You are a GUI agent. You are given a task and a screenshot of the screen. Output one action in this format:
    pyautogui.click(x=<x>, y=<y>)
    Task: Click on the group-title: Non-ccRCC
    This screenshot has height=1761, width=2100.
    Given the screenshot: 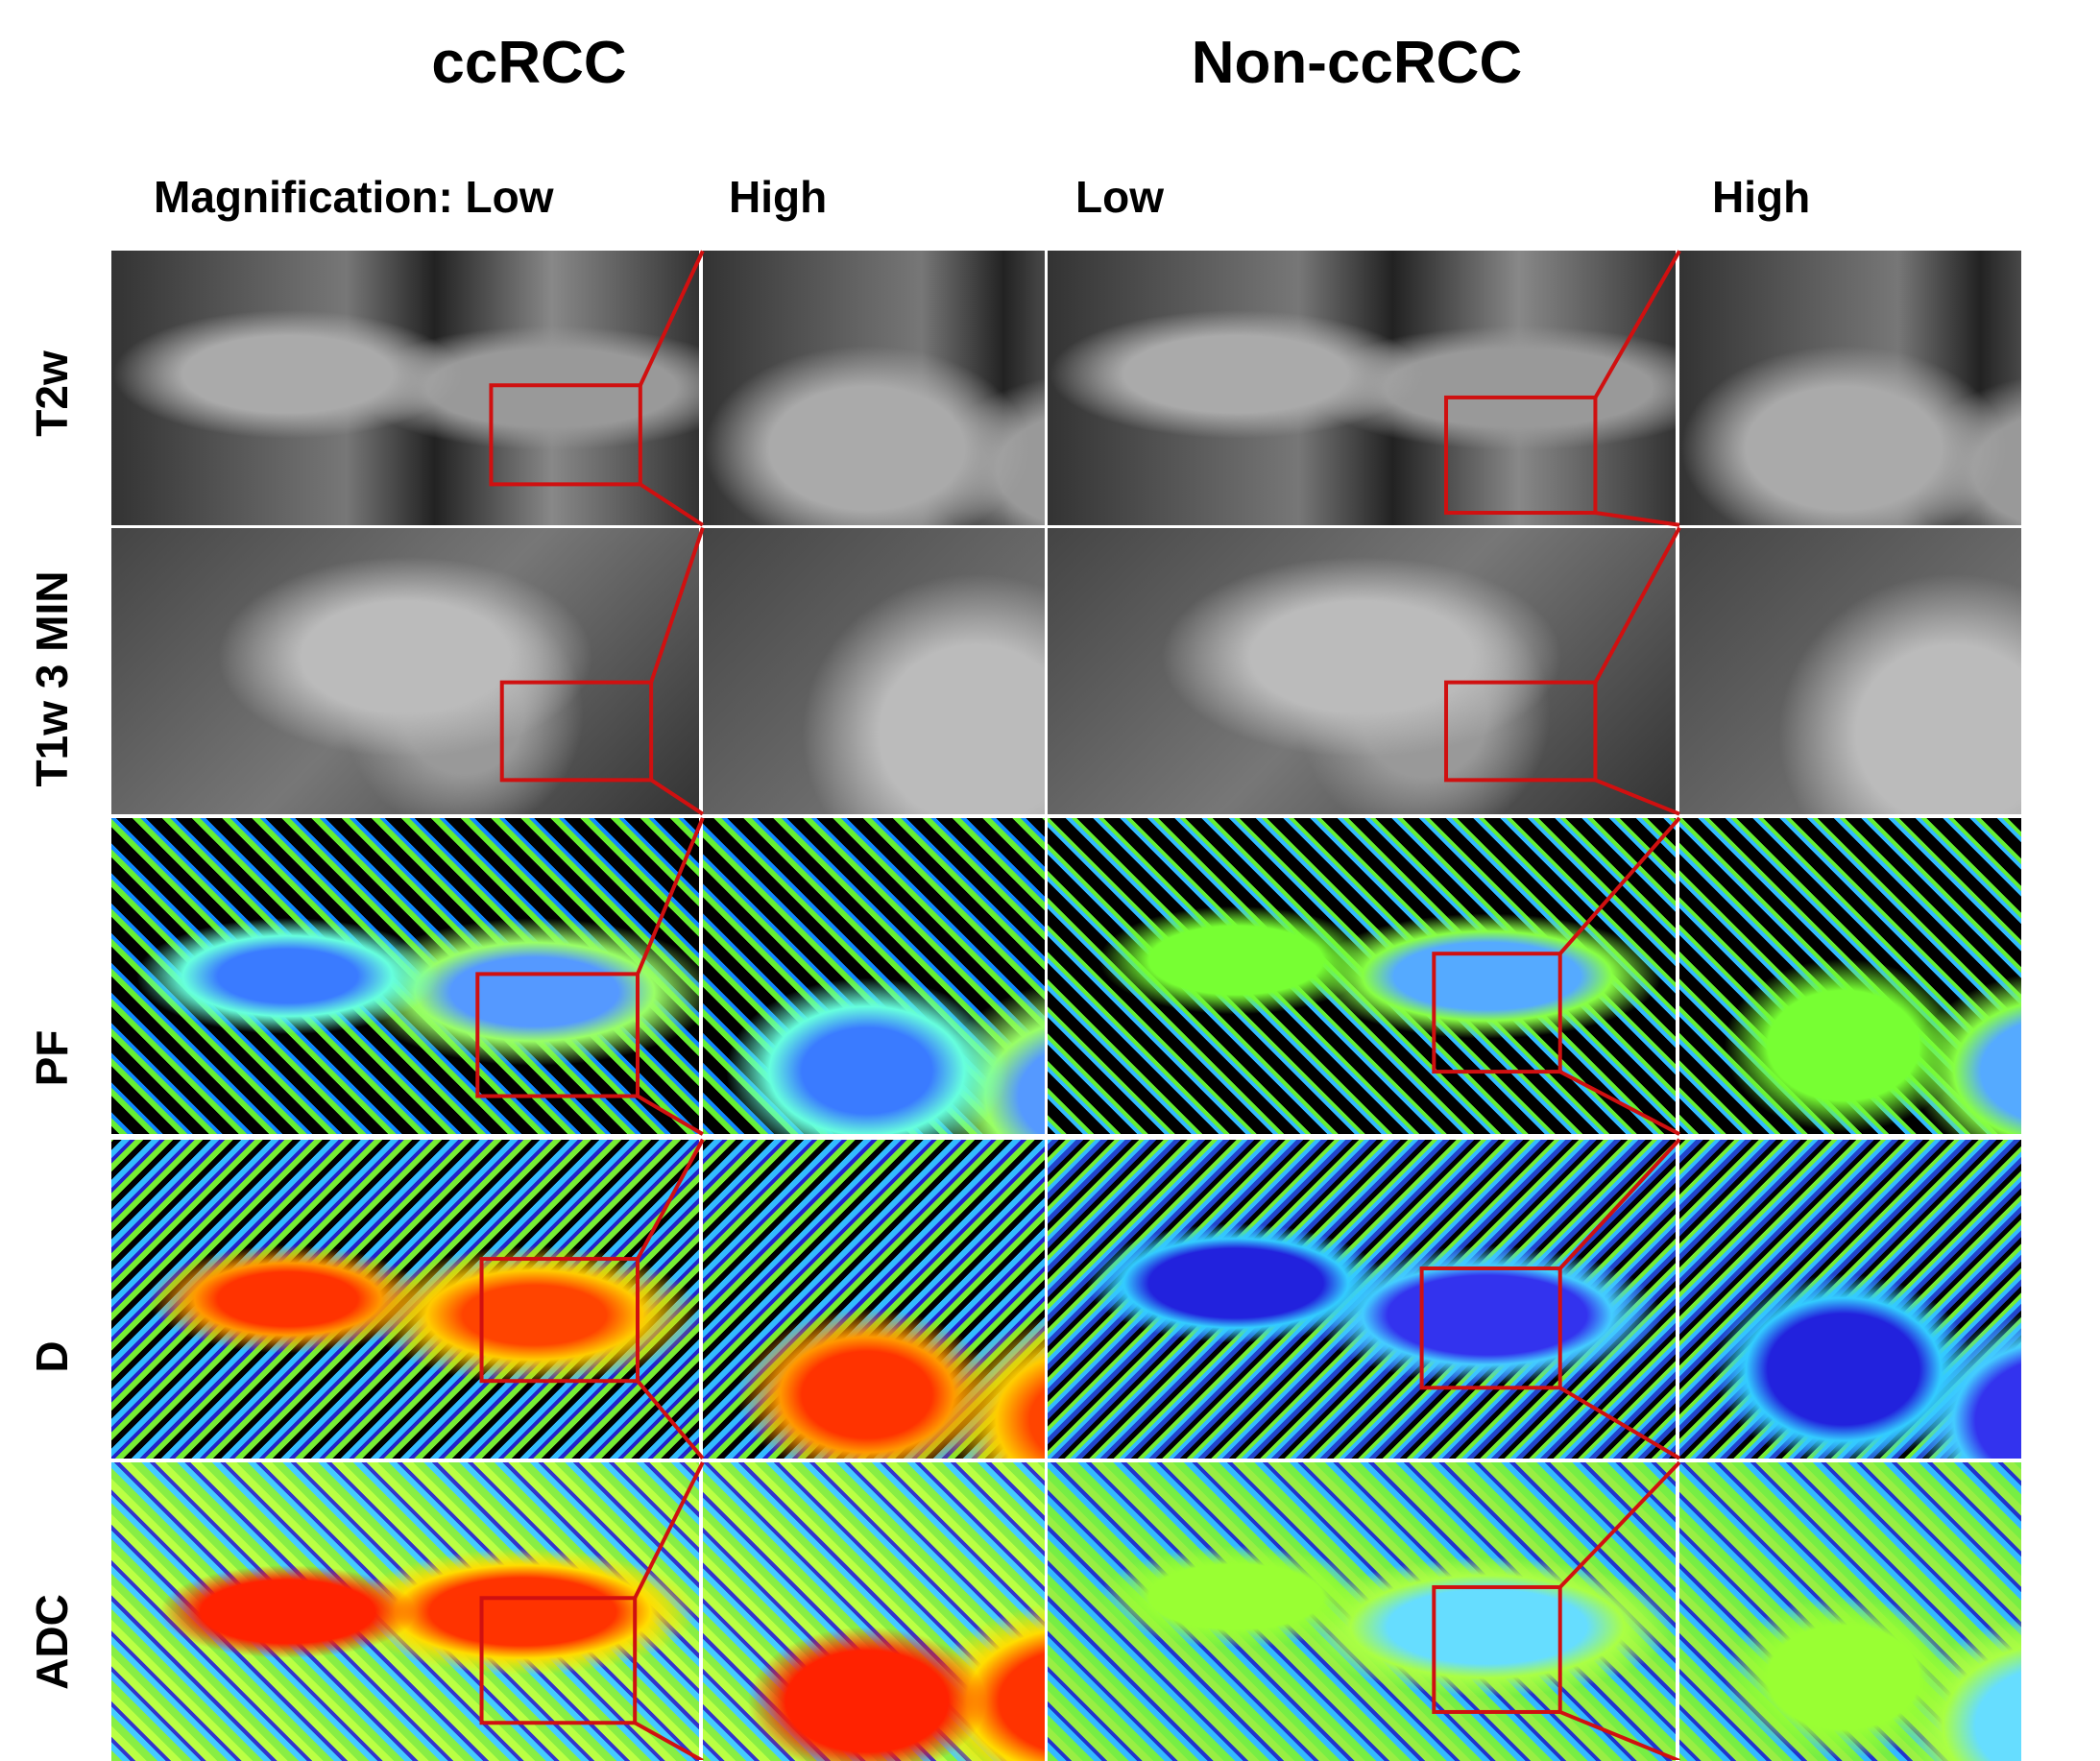 What is the action you would take?
    pyautogui.click(x=1357, y=63)
    